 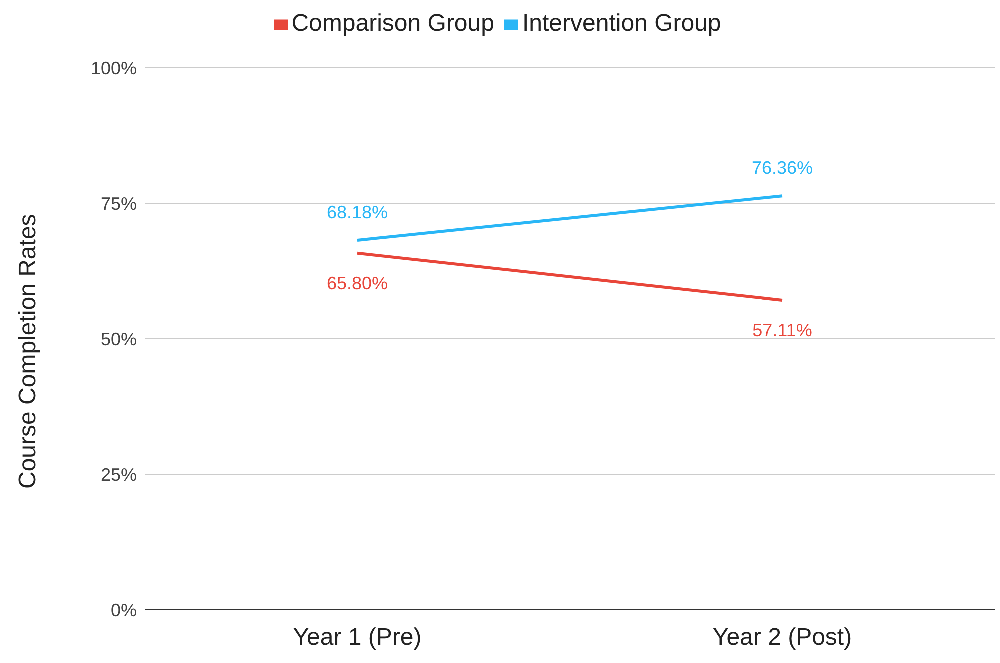 I want to click on data-label: 65.80%, so click(x=357, y=283).